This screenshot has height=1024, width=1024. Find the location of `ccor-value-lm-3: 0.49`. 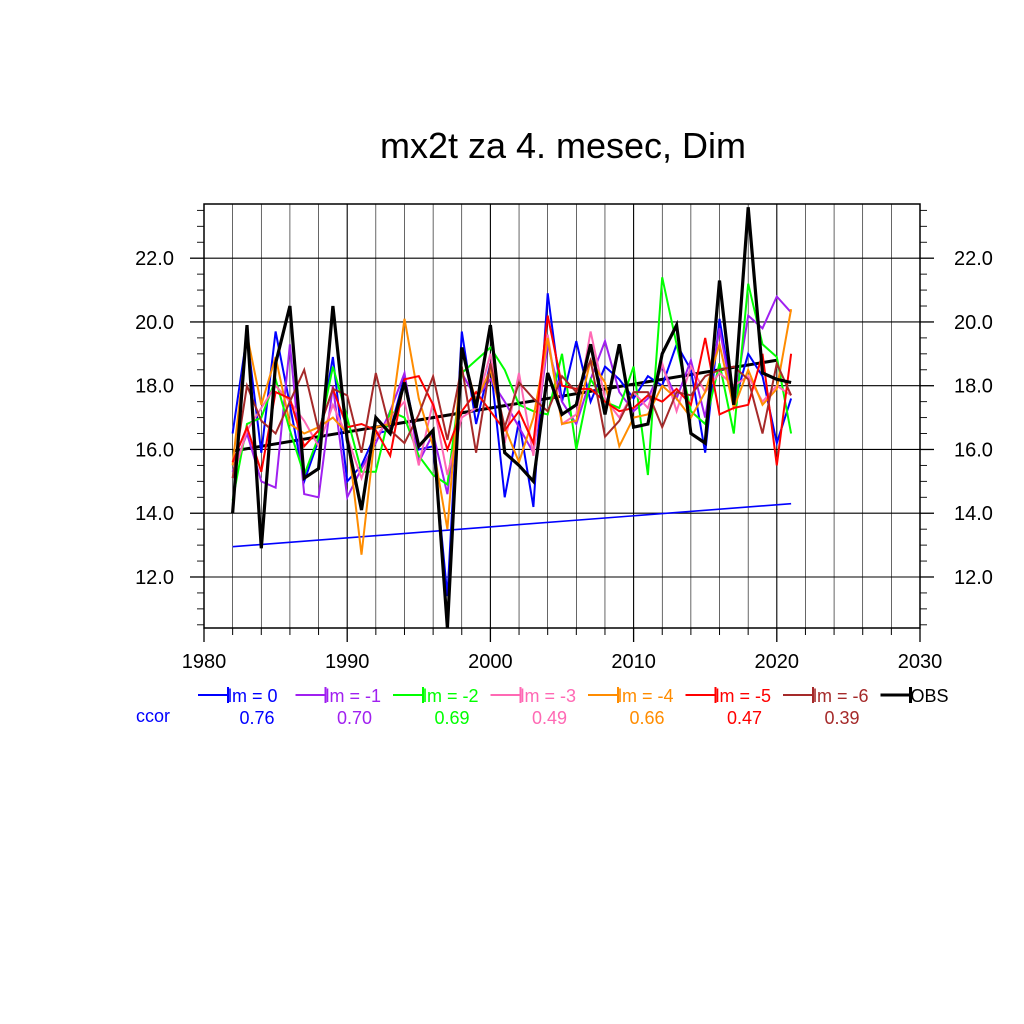

ccor-value-lm-3: 0.49 is located at coordinates (549, 718).